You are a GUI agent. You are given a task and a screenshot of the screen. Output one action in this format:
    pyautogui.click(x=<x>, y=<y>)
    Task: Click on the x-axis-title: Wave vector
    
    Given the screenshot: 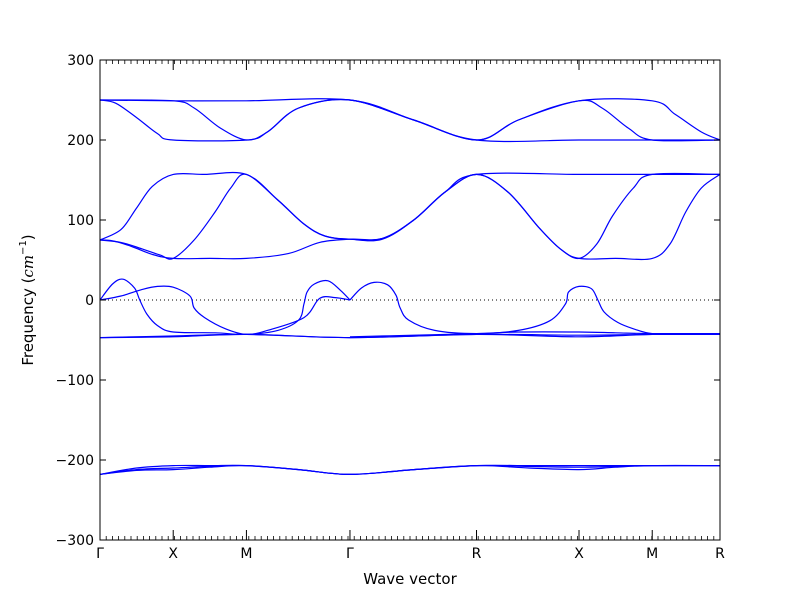 What is the action you would take?
    pyautogui.click(x=410, y=579)
    